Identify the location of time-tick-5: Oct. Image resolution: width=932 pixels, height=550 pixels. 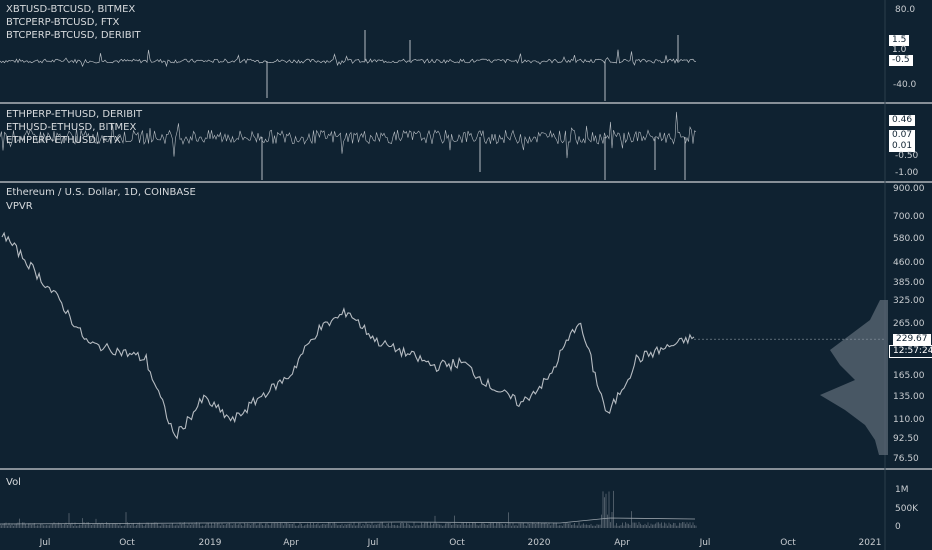
(457, 543).